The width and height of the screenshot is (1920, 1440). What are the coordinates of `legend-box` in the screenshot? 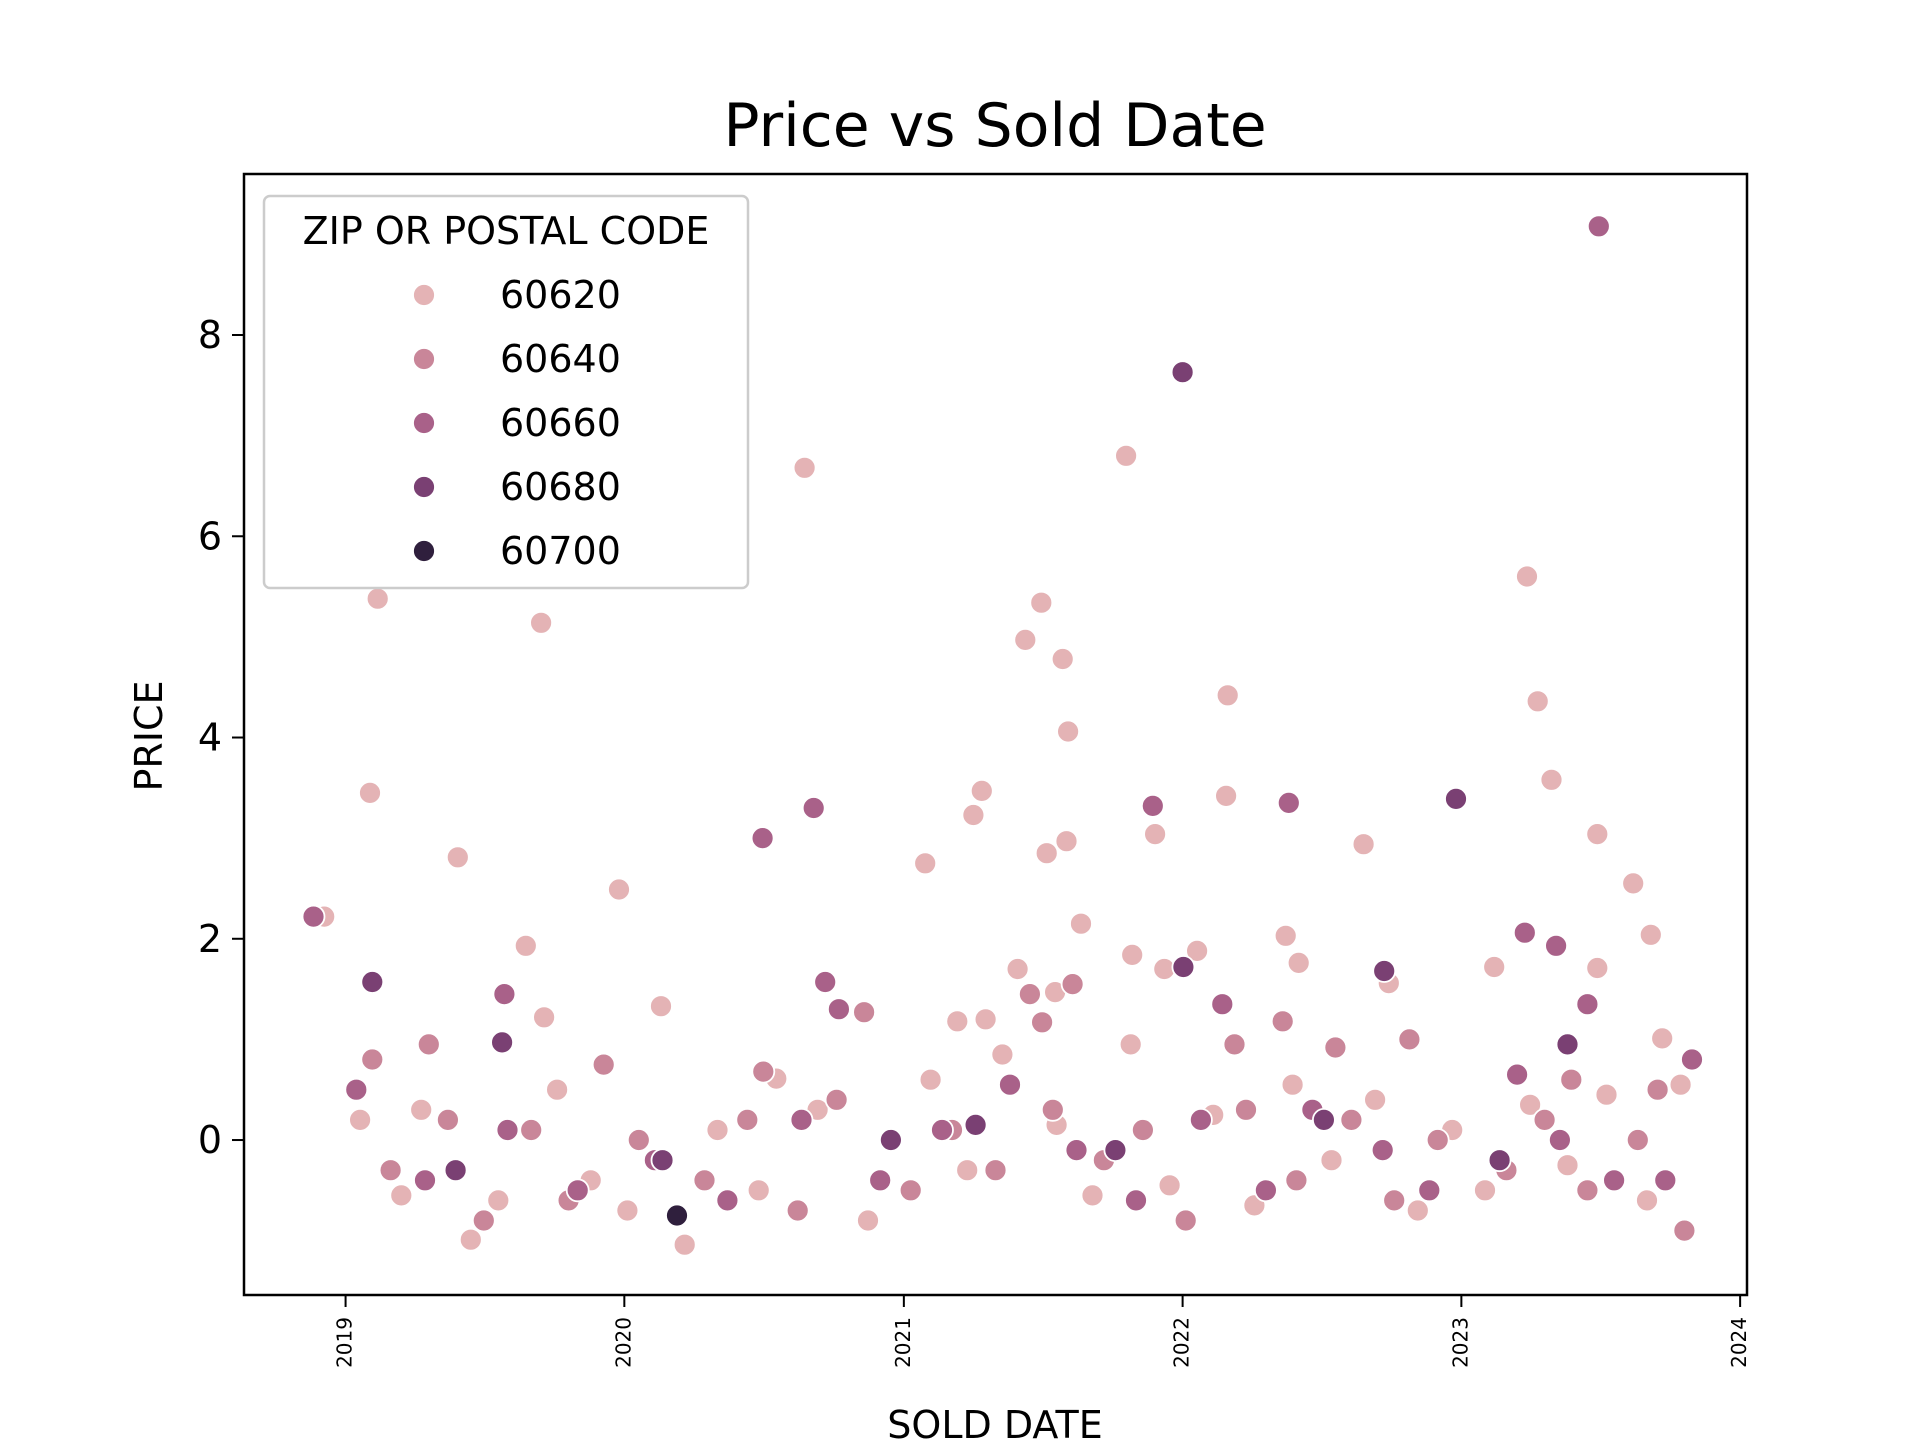 It's located at (506, 392).